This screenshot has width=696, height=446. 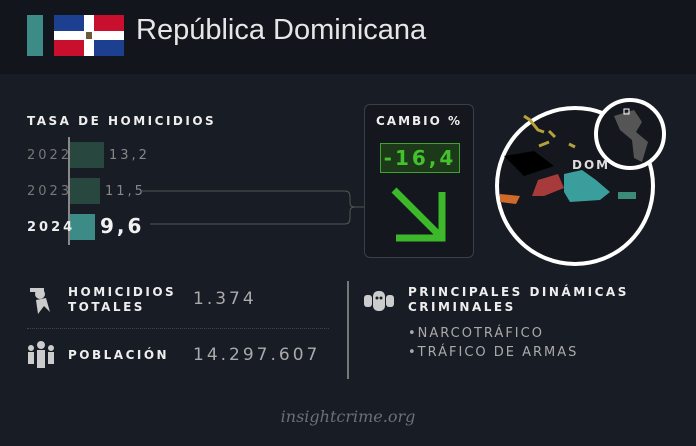 I want to click on masked-criminals-icon, so click(x=379, y=301).